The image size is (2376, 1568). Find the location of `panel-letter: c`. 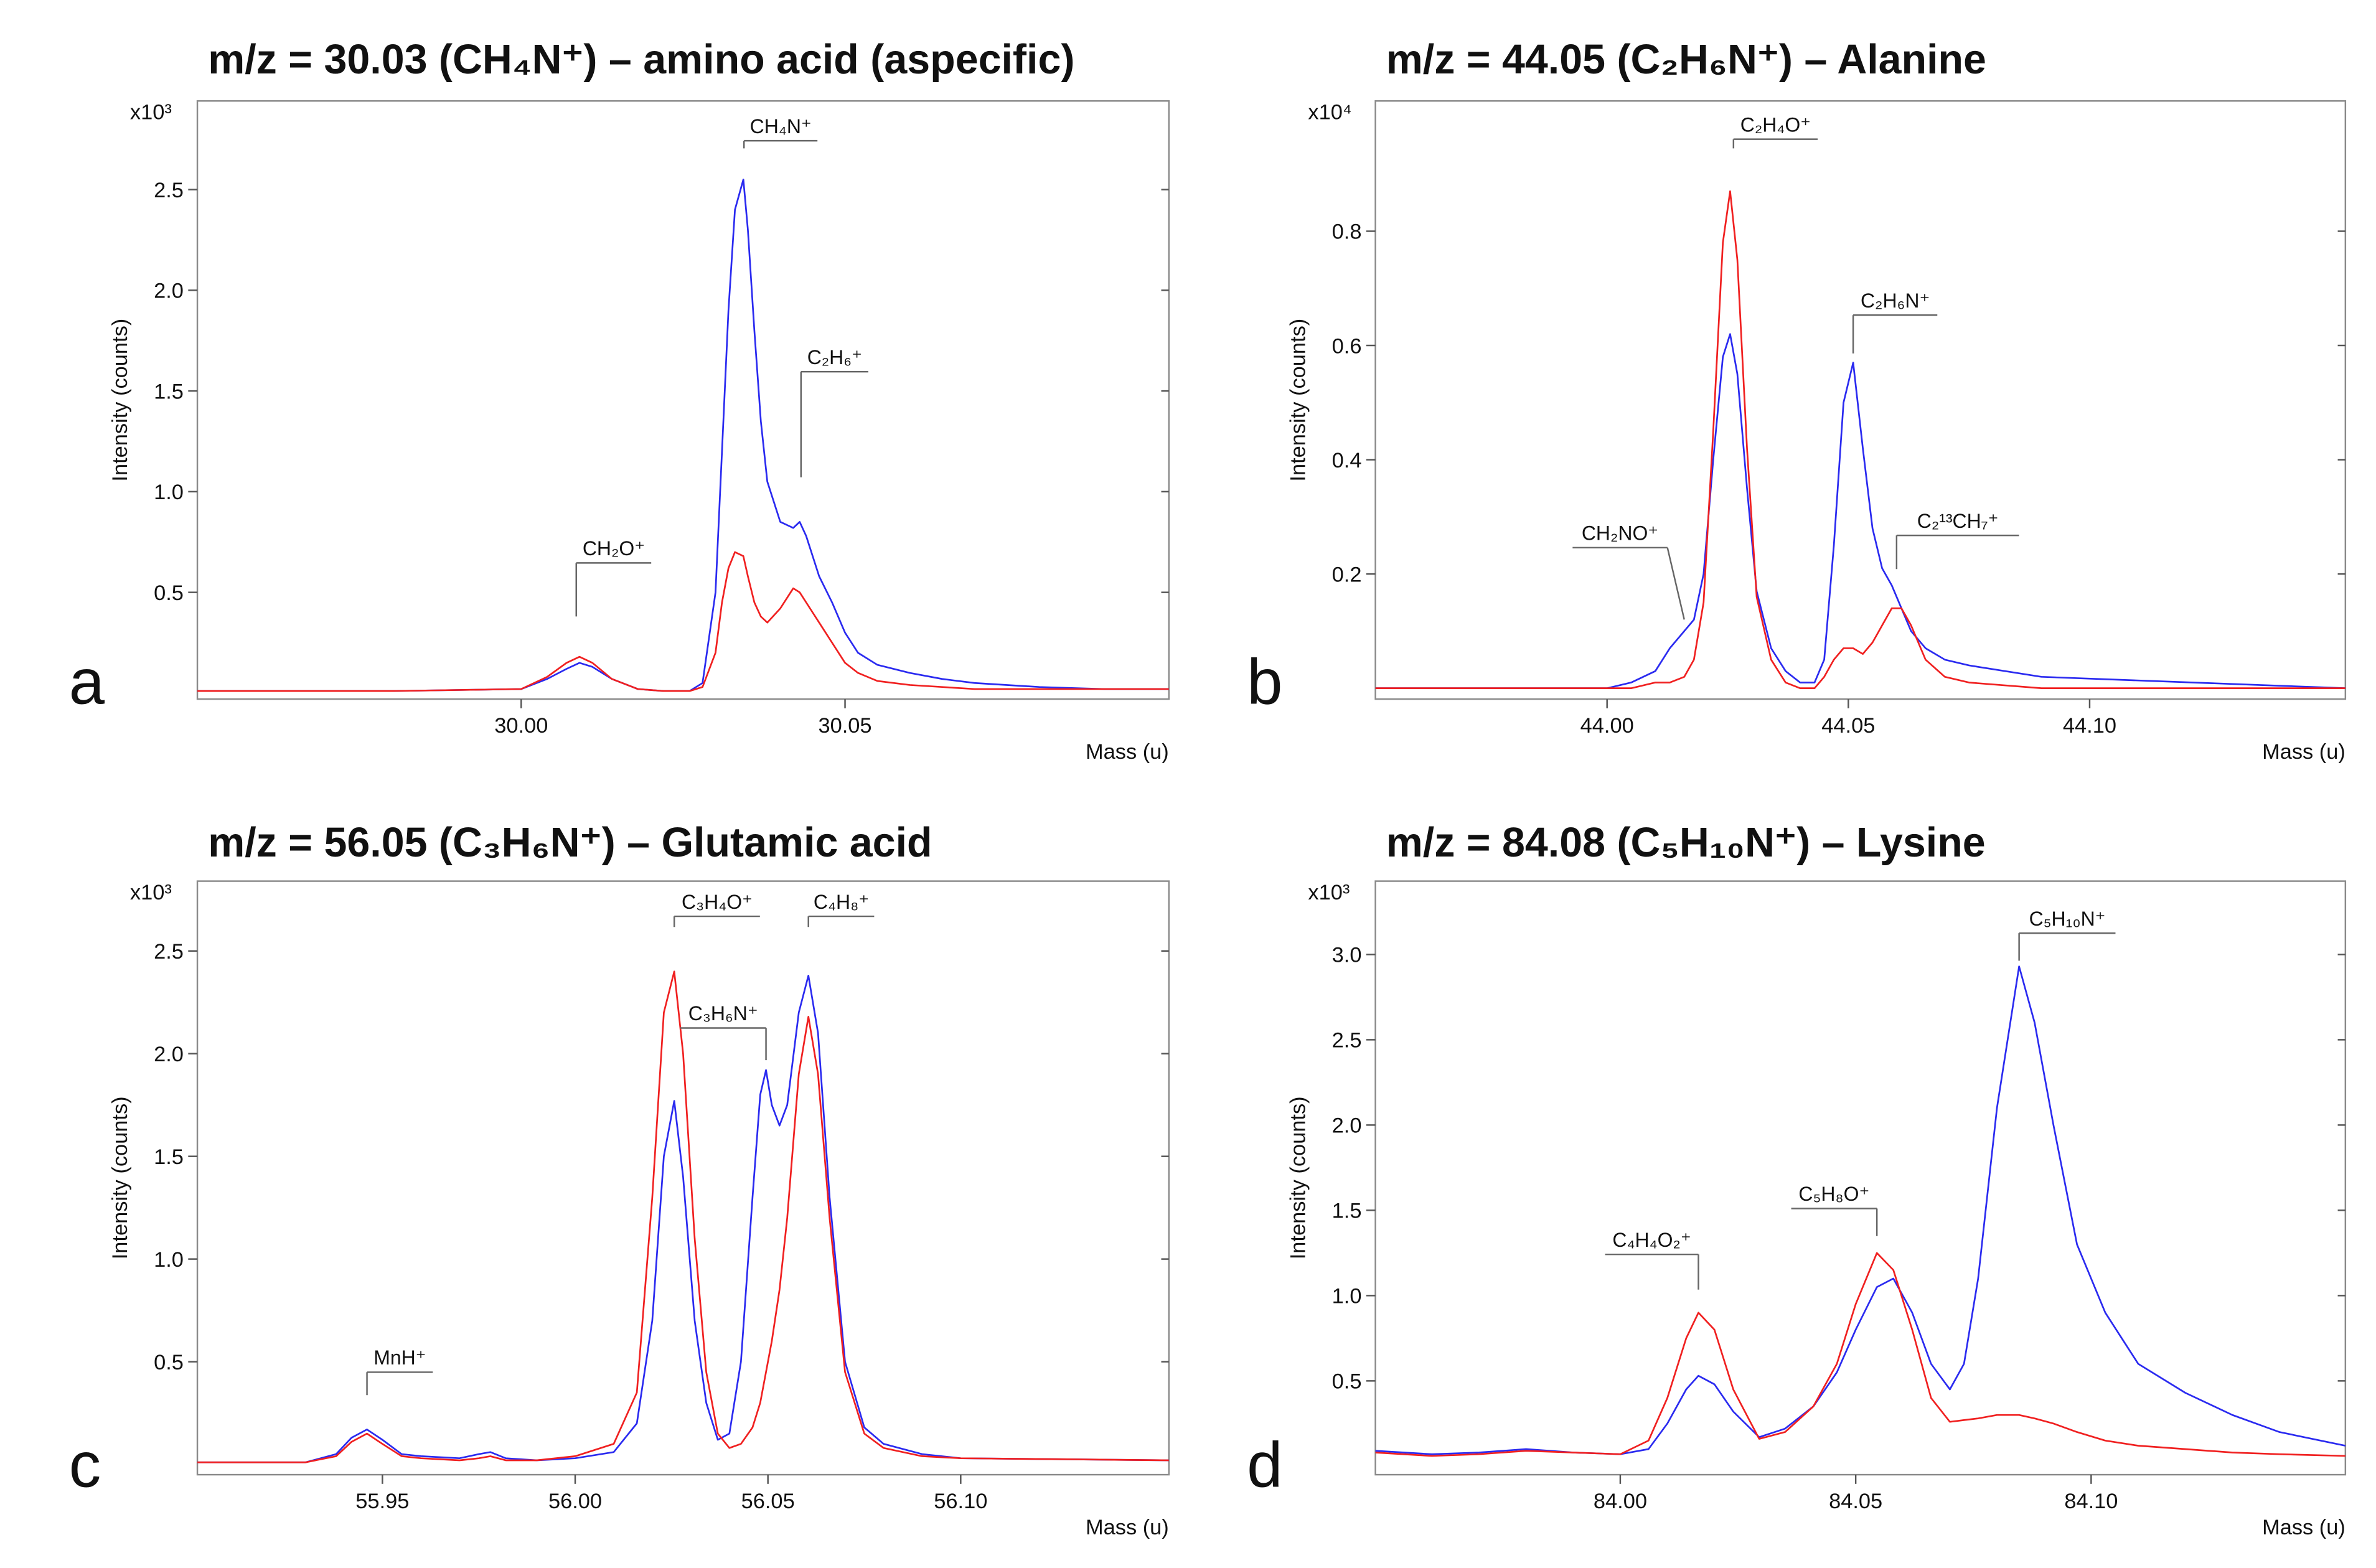

panel-letter: c is located at coordinates (85, 1465).